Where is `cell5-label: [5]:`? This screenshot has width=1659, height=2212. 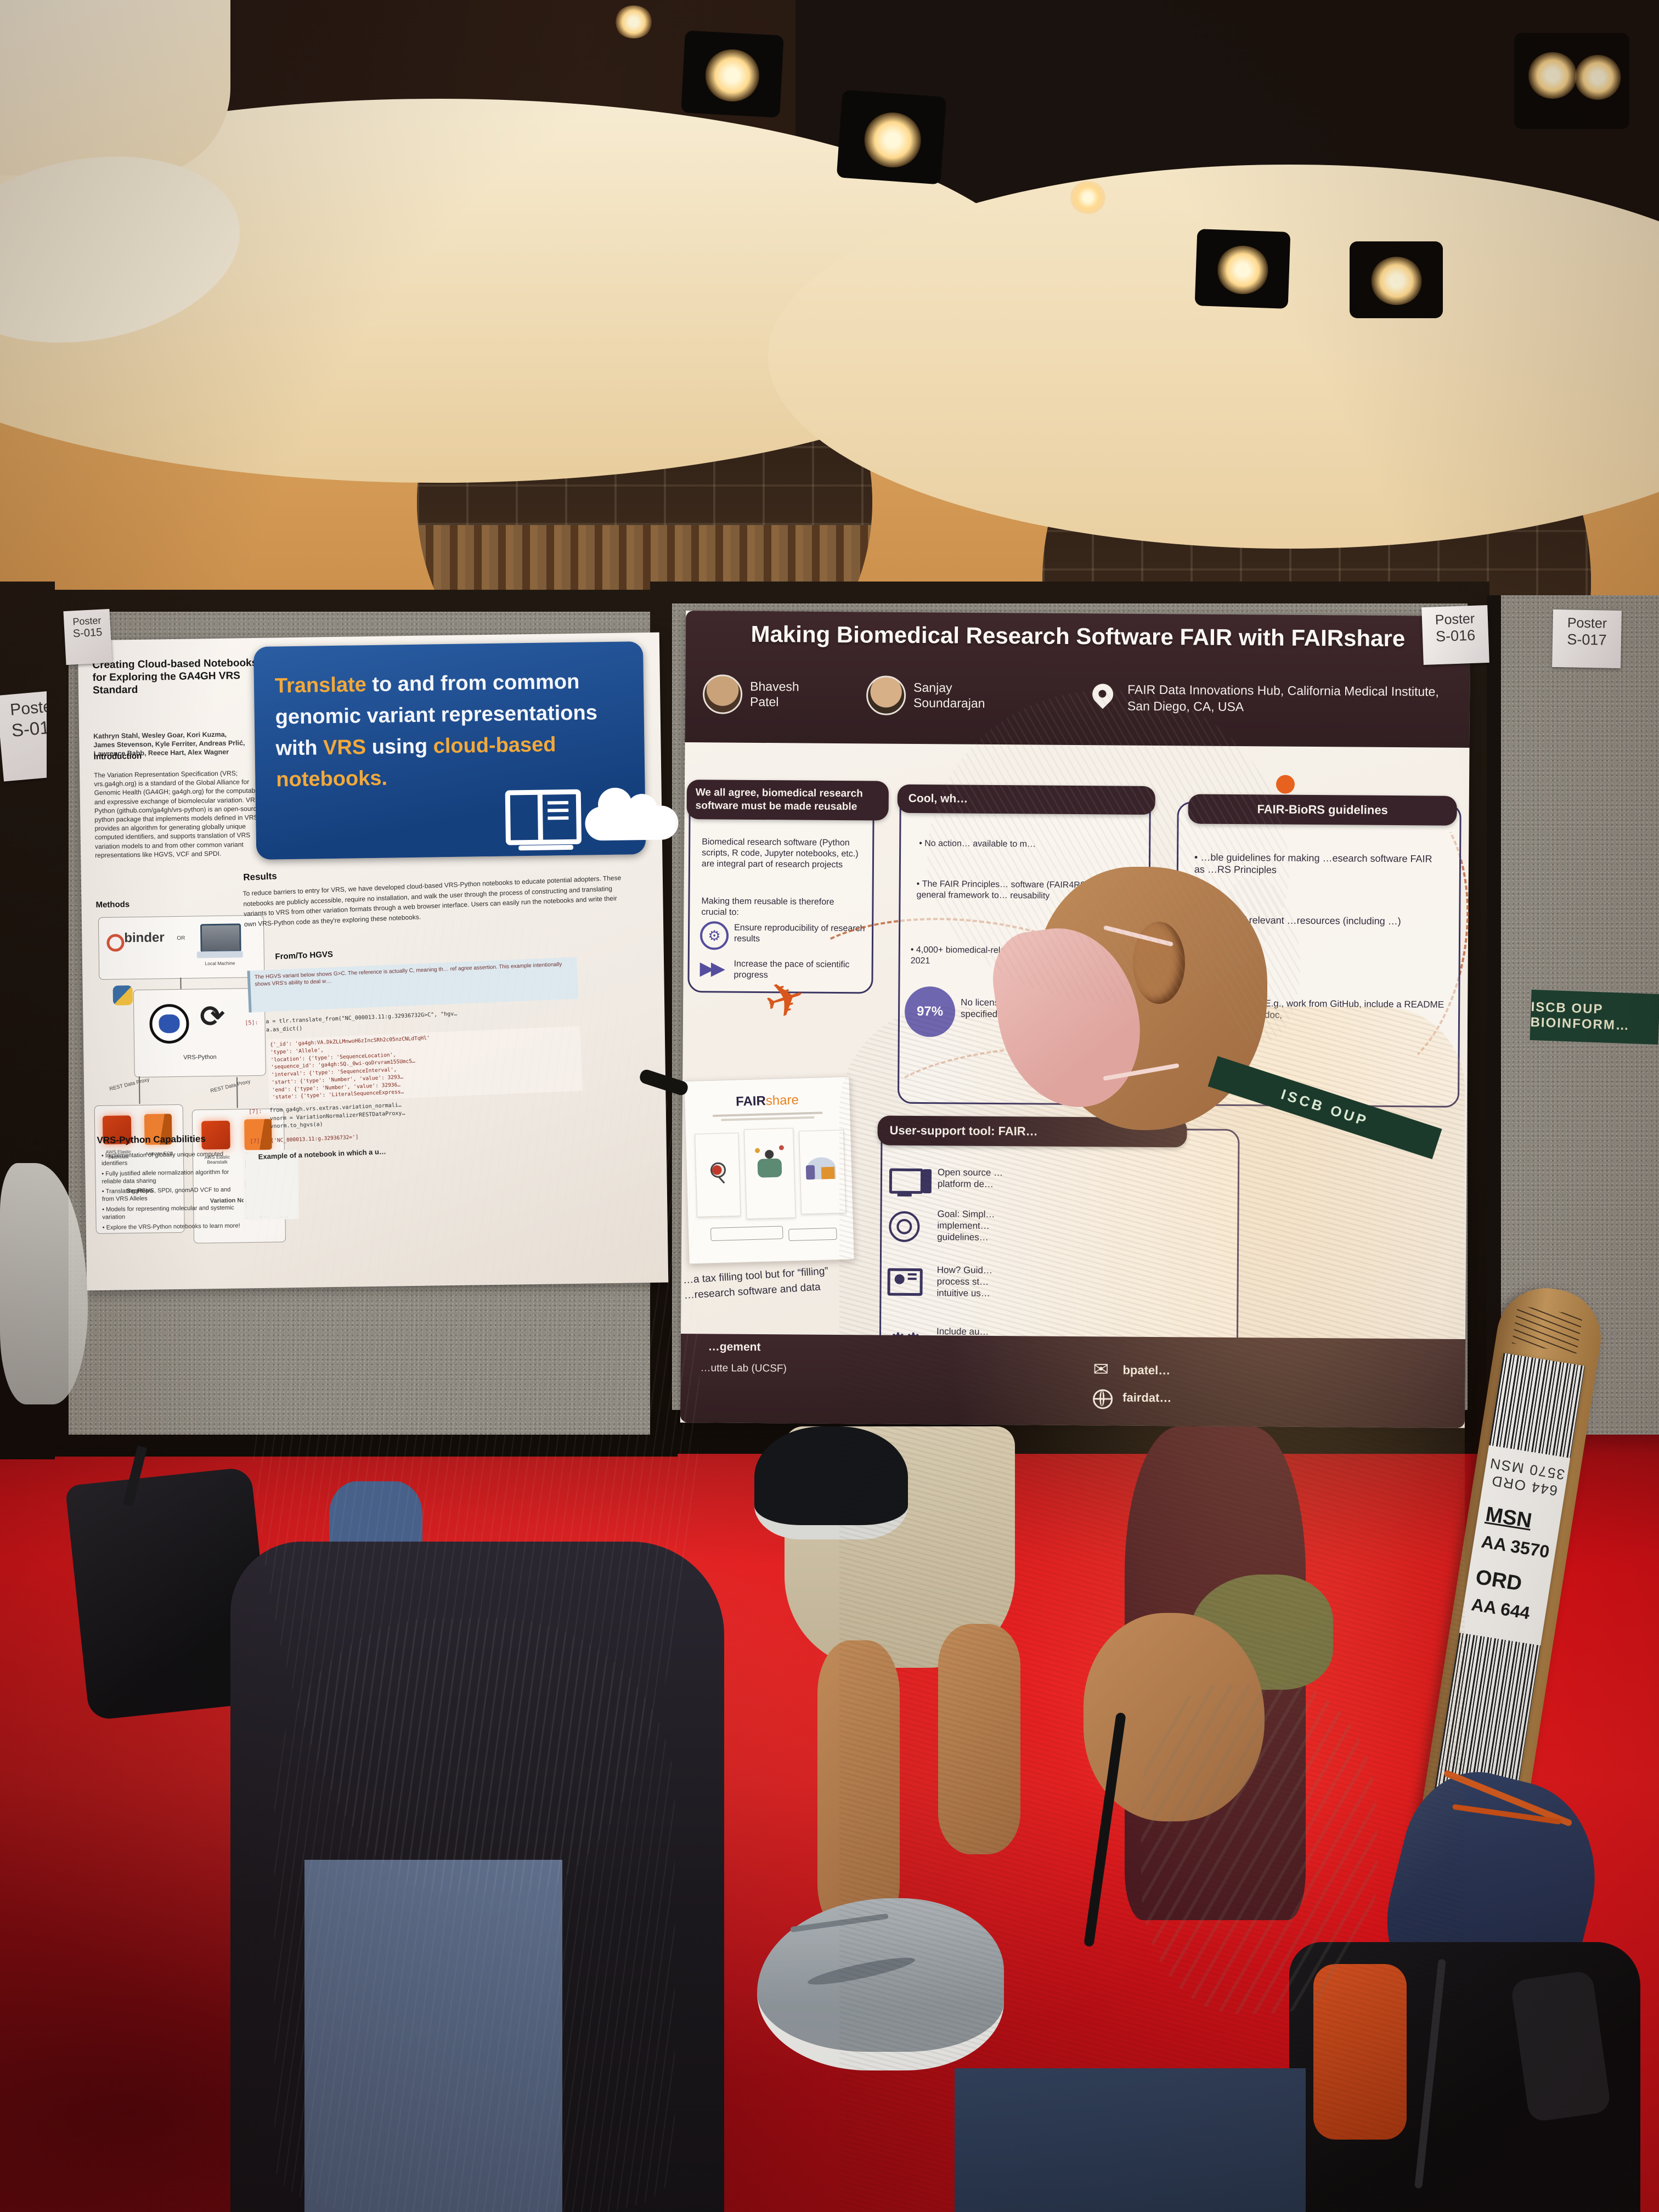 cell5-label: [5]: is located at coordinates (252, 1022).